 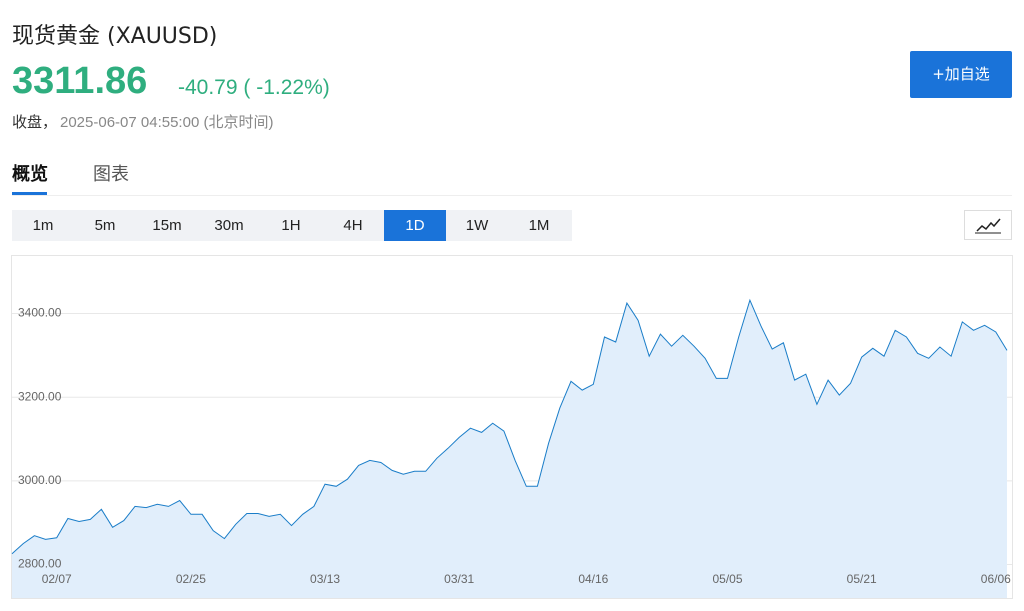 I want to click on tab: 图表, so click(x=111, y=174).